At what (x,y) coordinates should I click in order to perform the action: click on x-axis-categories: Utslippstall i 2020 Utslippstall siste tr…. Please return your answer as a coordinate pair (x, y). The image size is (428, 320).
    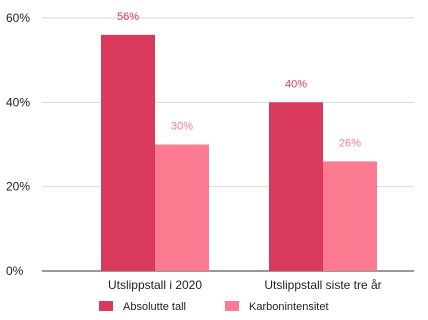
    Looking at the image, I should click on (245, 285).